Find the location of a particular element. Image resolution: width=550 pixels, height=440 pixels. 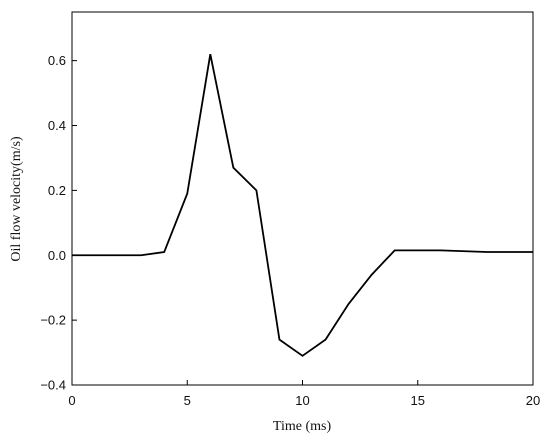

y-tick-label: 0.4 is located at coordinates (57, 125).